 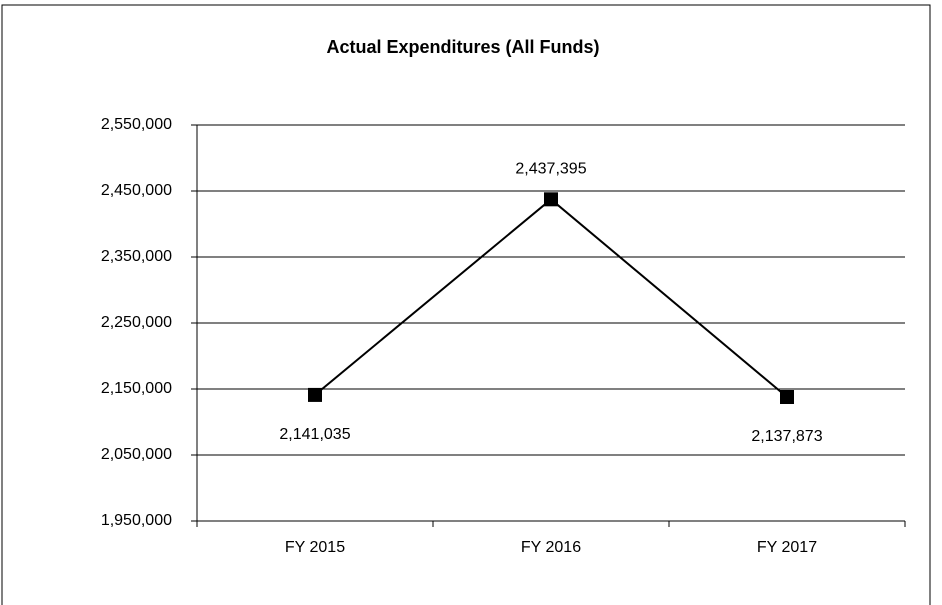 I want to click on y-tick-label: 1,950,000, so click(x=136, y=520).